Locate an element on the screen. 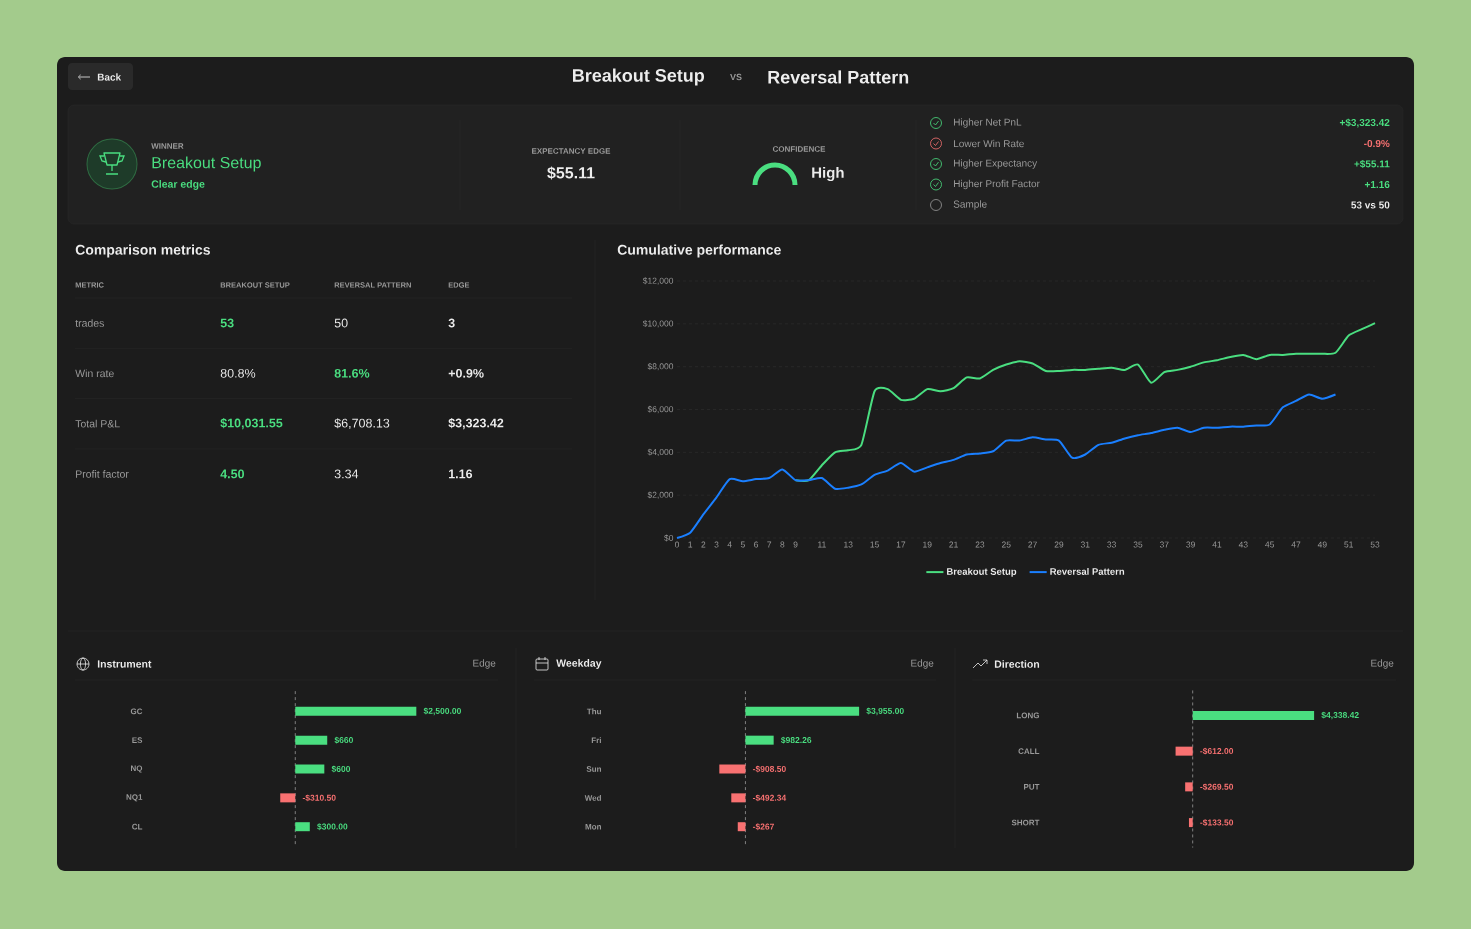  data-label: -$492.34 is located at coordinates (769, 798).